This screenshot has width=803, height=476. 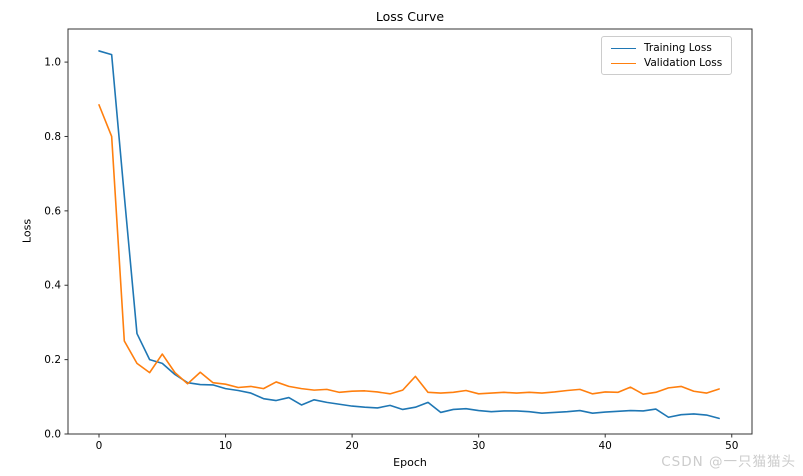 What do you see at coordinates (410, 462) in the screenshot?
I see `x-axis-label: Epoch` at bounding box center [410, 462].